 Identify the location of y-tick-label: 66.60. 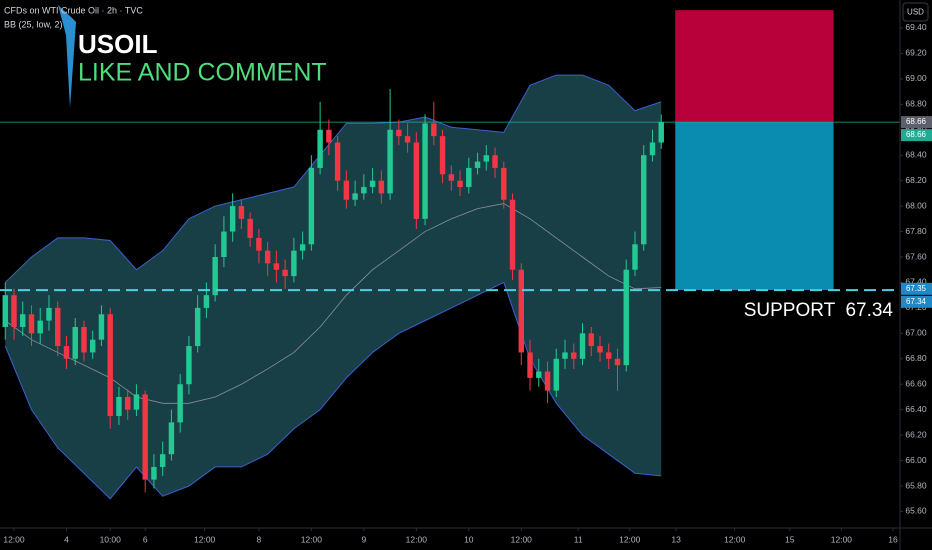
(916, 383).